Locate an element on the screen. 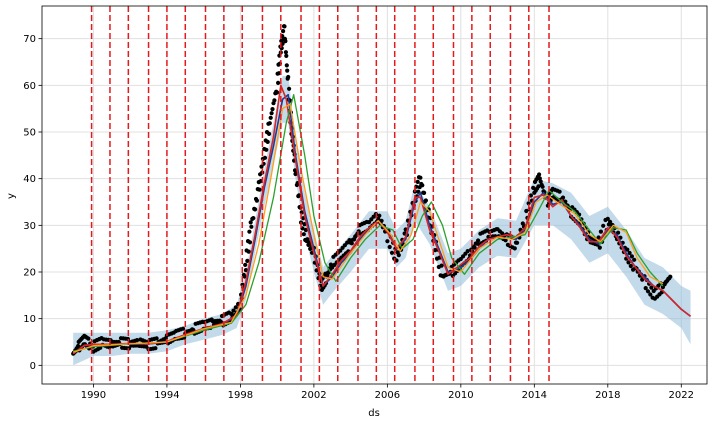 The image size is (712, 428). y-tick-label: 50 is located at coordinates (29, 133).